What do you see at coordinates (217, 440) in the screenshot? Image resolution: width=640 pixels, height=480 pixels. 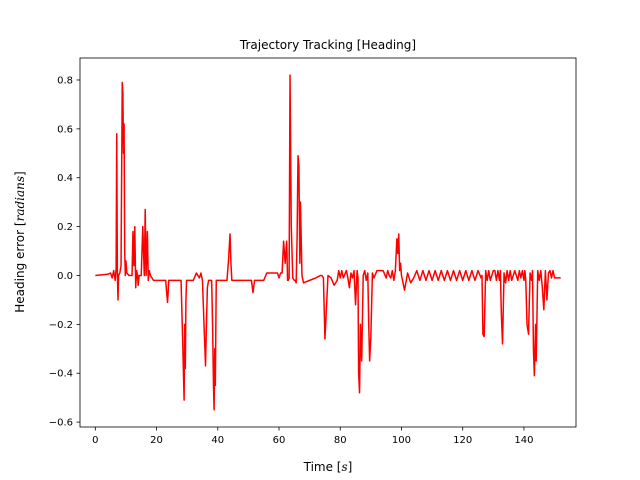 I see `x-tick-label: 40` at bounding box center [217, 440].